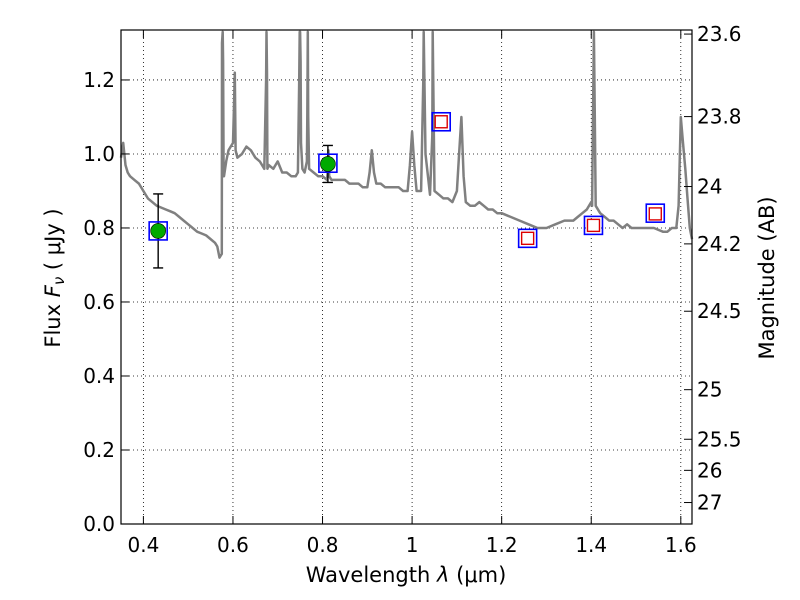 Image resolution: width=800 pixels, height=600 pixels. I want to click on y2-tick-label: 25.5, so click(719, 439).